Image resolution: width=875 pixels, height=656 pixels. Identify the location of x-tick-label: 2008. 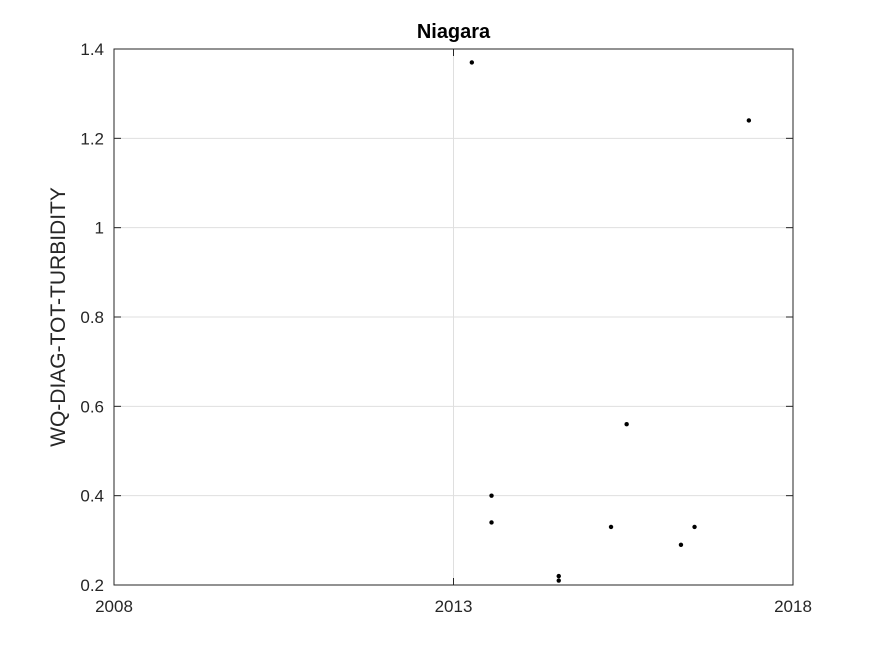
(114, 606).